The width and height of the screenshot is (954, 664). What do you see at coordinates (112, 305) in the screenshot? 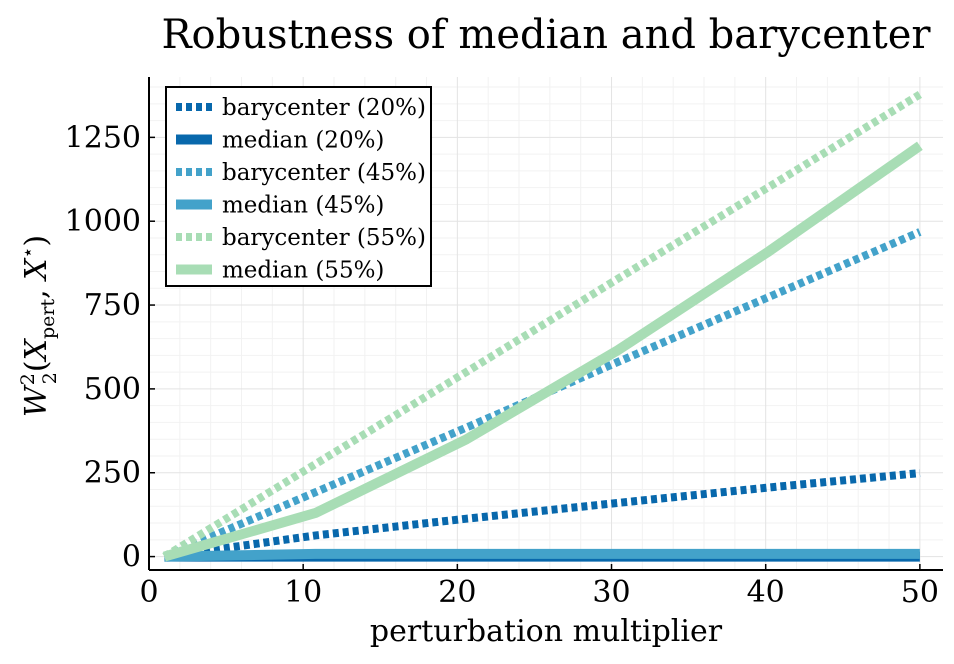
I see `y-tick-label: 750` at bounding box center [112, 305].